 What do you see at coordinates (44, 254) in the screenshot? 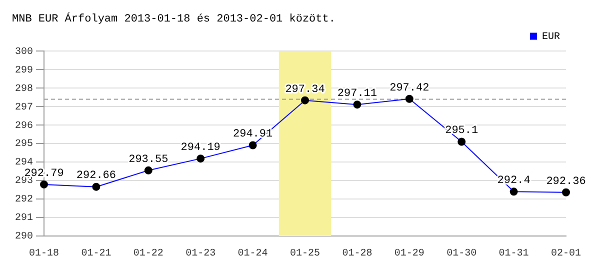
I see `x-tick-label: 01-18` at bounding box center [44, 254].